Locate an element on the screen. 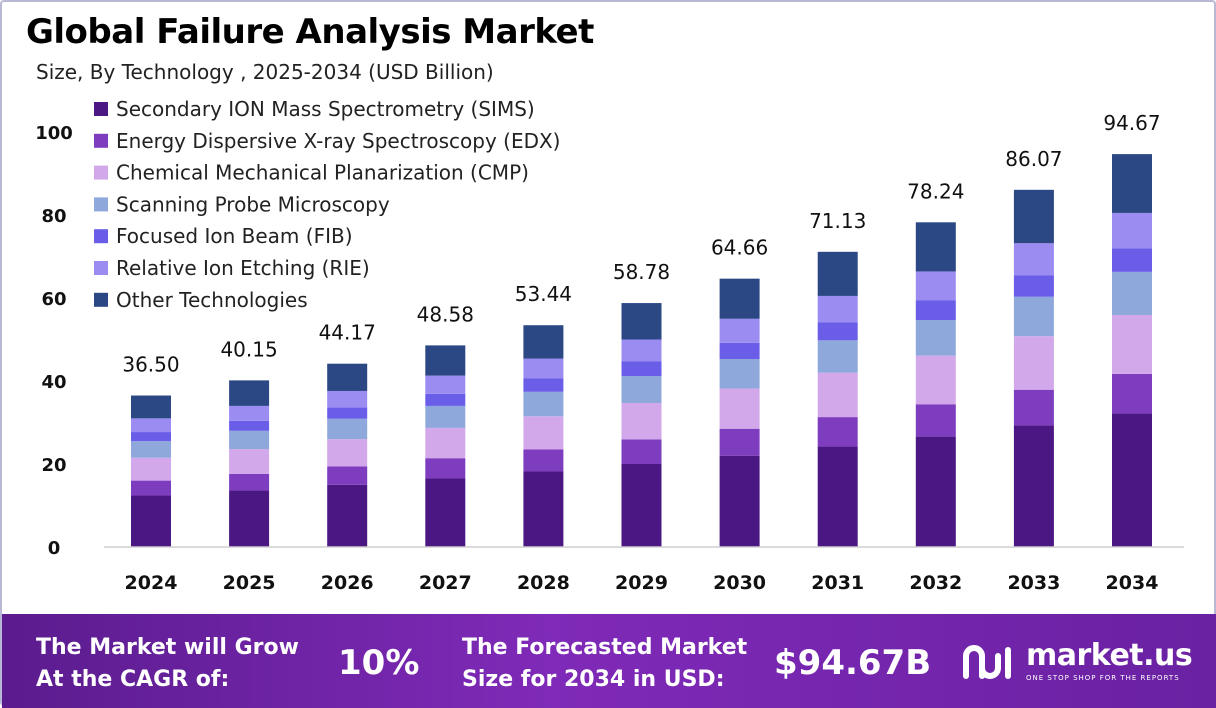  total-data-label: 58.78 is located at coordinates (641, 272).